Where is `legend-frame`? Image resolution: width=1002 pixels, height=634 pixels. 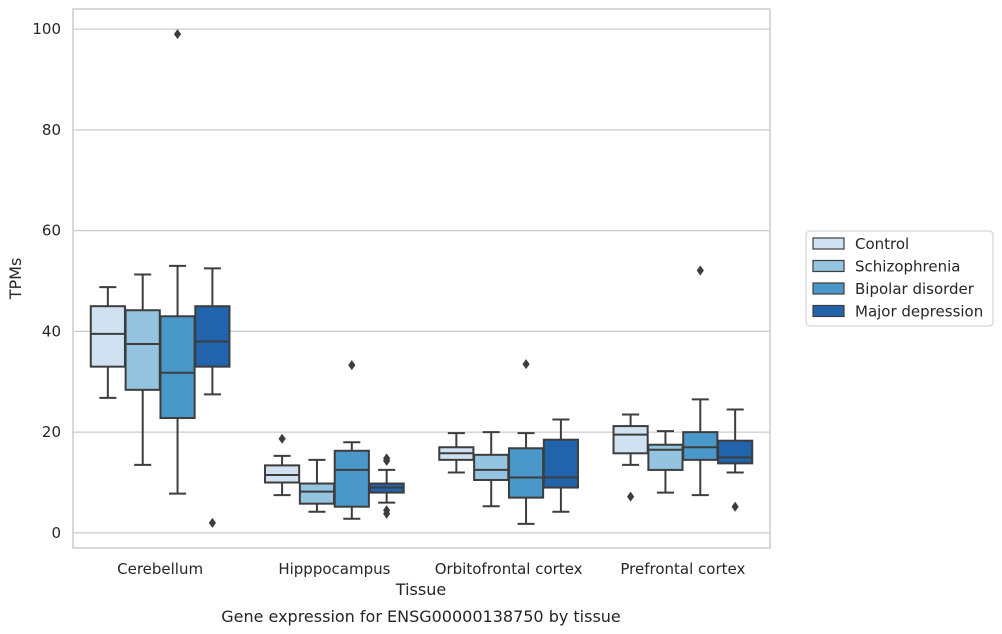 legend-frame is located at coordinates (899, 278).